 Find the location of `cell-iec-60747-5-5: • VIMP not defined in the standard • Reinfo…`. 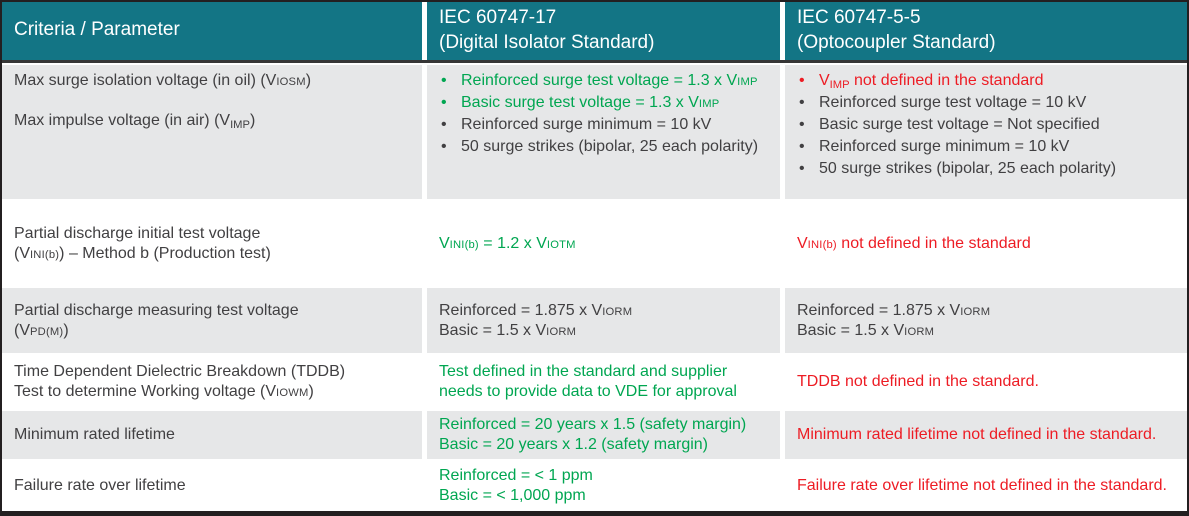

cell-iec-60747-5-5: • VIMP not defined in the standard • Reinfo… is located at coordinates (986, 132).